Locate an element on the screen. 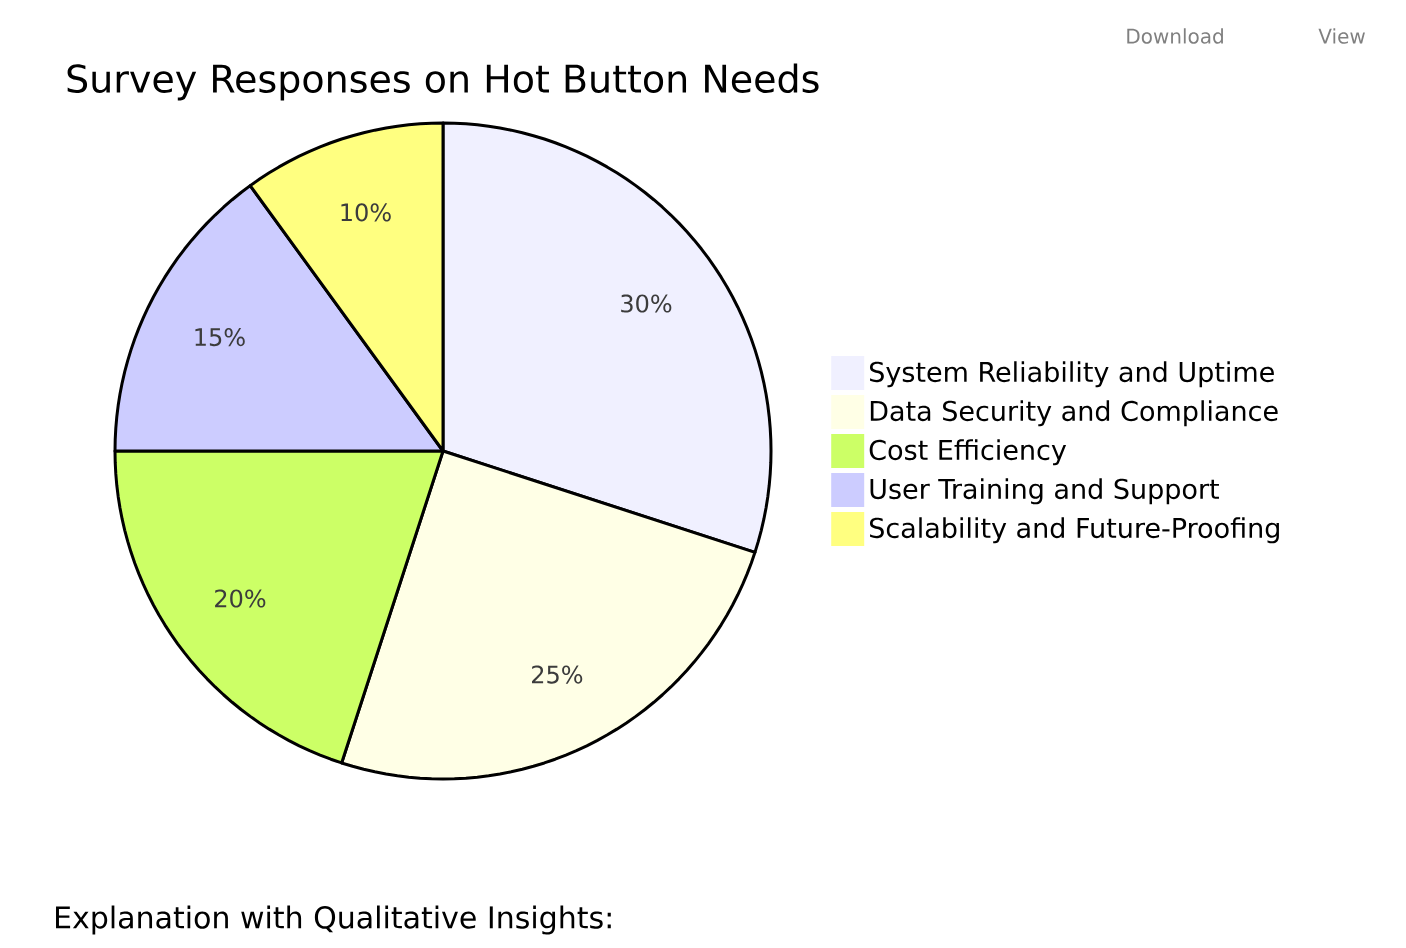 This screenshot has height=948, width=1406. data-label: 30% is located at coordinates (646, 303).